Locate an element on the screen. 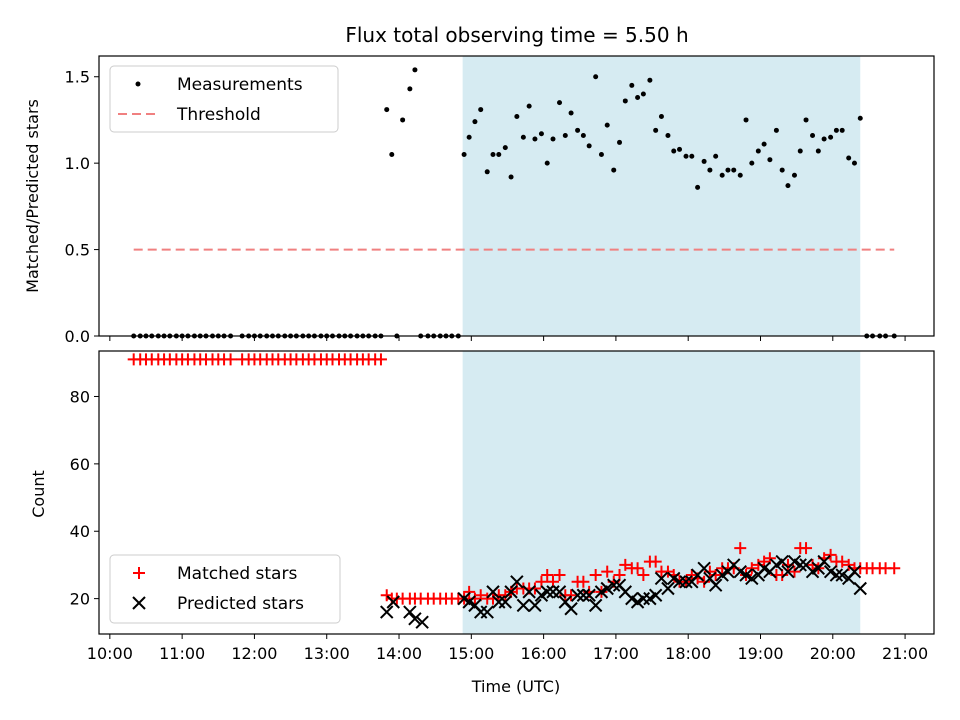 This screenshot has height=720, width=960. x-tick-label: 14:00 is located at coordinates (399, 653).